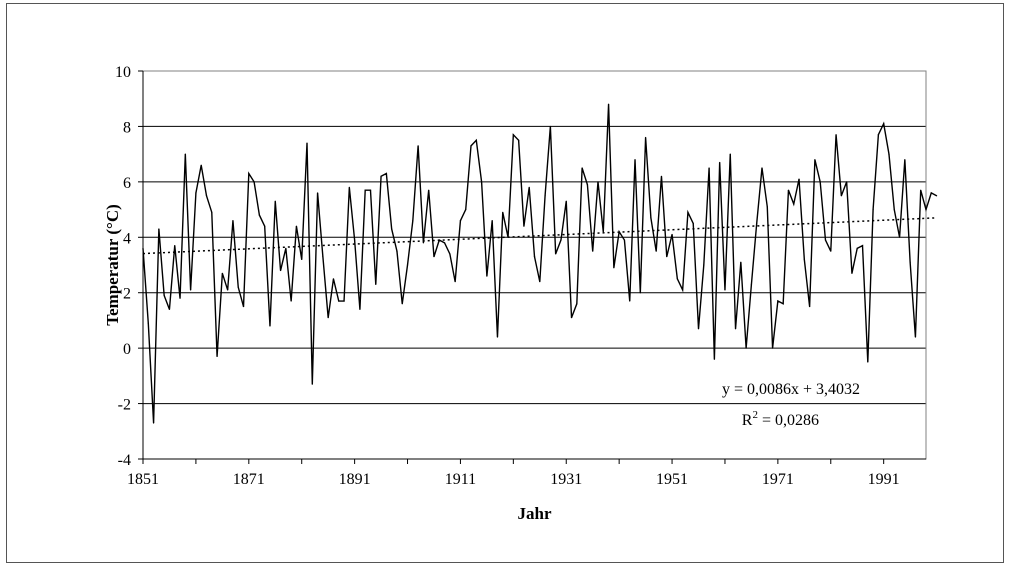  I want to click on r-squared-value: = 0,0286, so click(788, 420).